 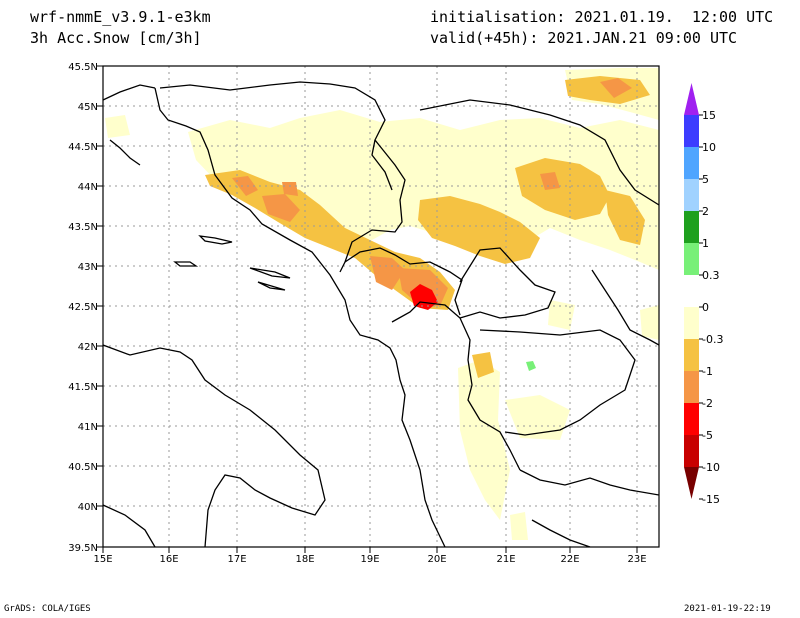 I want to click on colorbar-label: 15, so click(x=709, y=115).